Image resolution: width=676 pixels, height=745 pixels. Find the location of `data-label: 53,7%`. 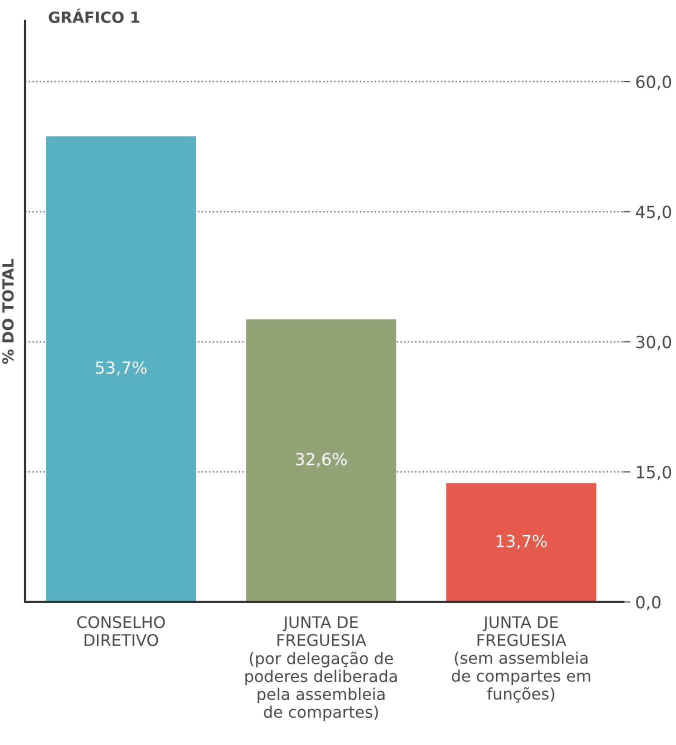

data-label: 53,7% is located at coordinates (121, 368).